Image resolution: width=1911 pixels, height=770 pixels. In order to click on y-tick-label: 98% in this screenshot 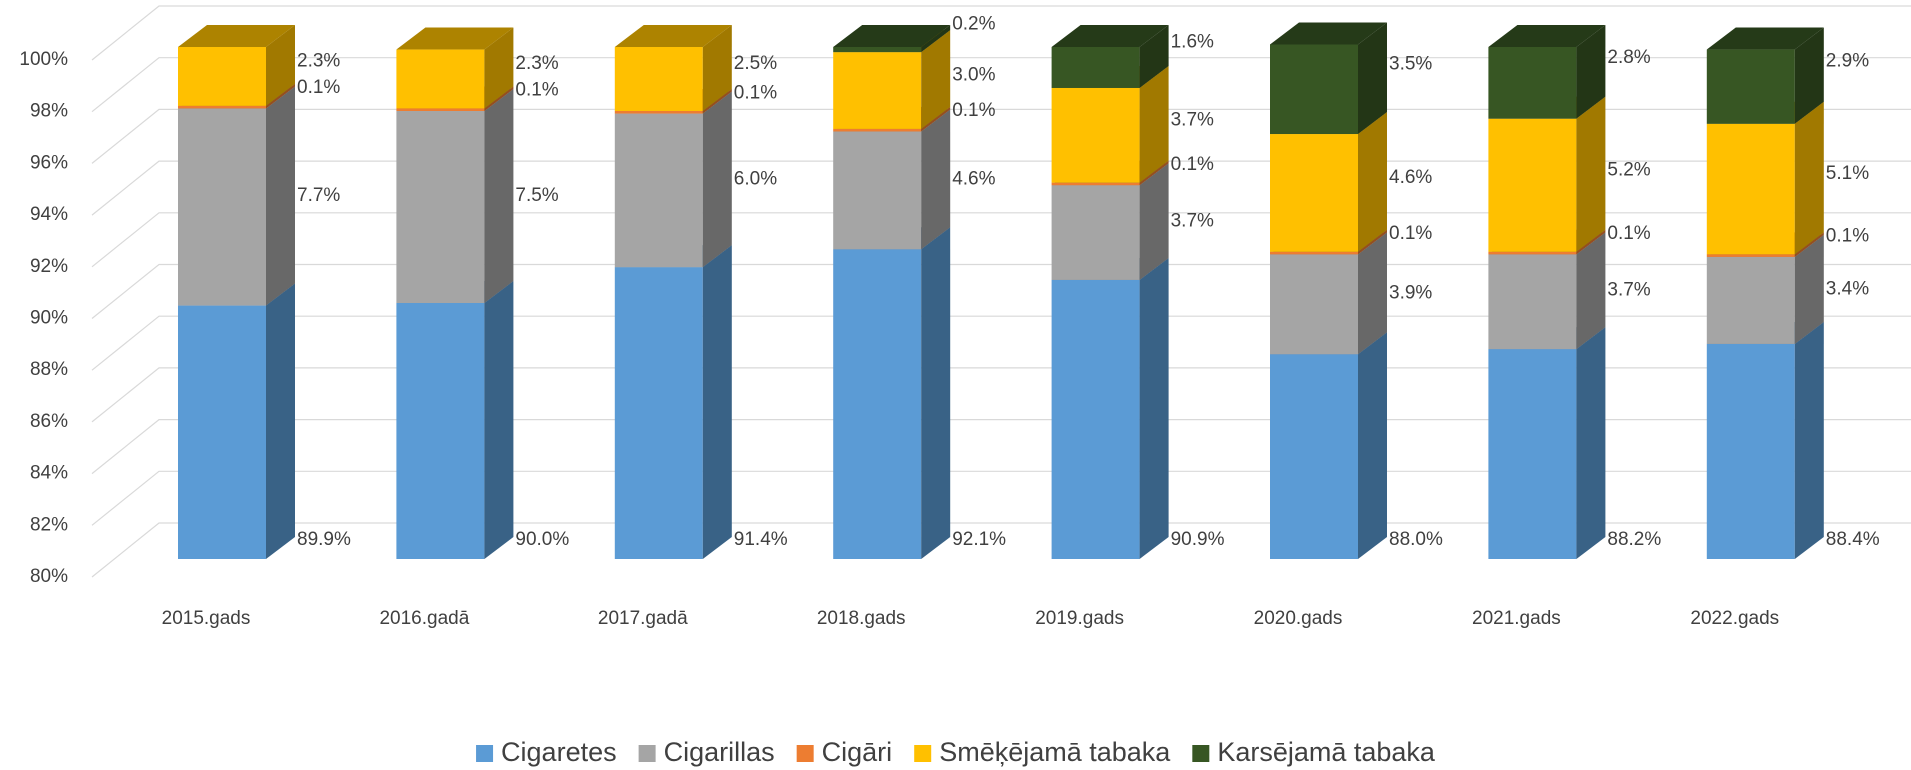, I will do `click(49, 111)`.